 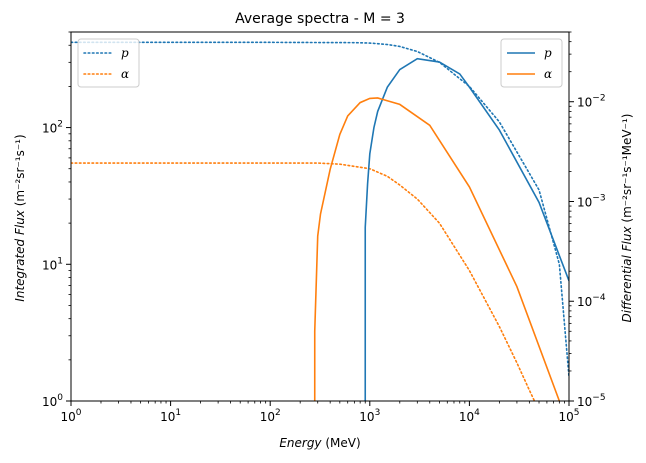 What do you see at coordinates (369, 416) in the screenshot?
I see `x-tick-label: 10³` at bounding box center [369, 416].